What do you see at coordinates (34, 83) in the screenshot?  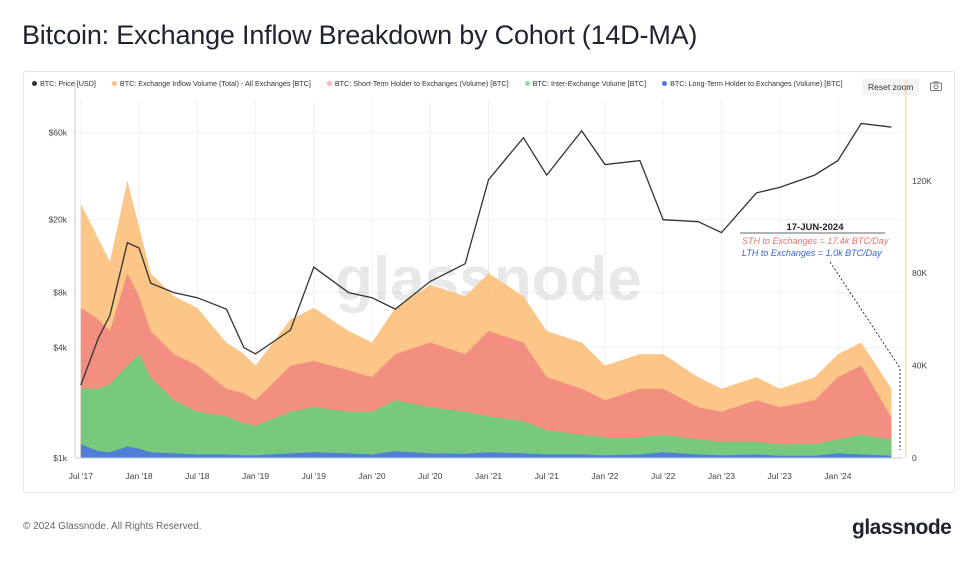 I see `legend-dot-price` at bounding box center [34, 83].